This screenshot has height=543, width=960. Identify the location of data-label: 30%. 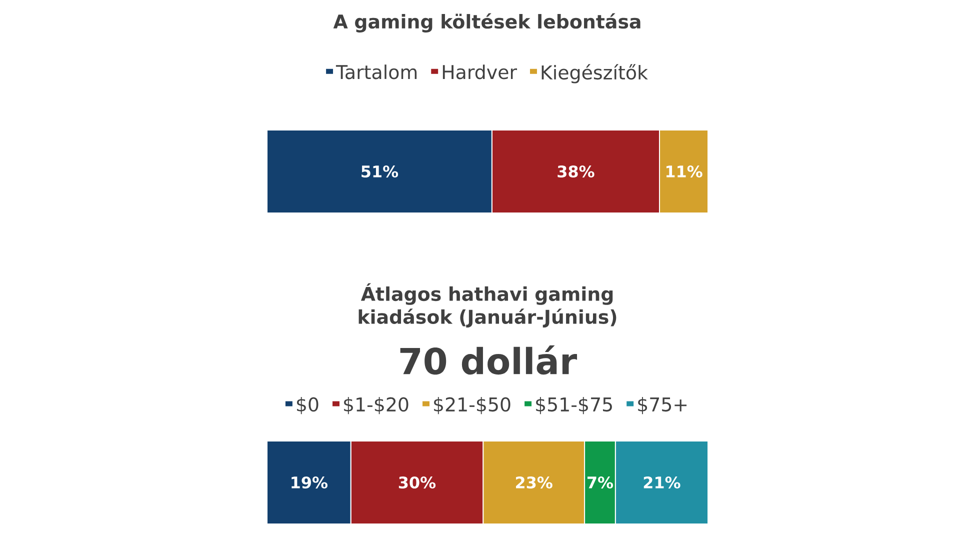
(417, 482).